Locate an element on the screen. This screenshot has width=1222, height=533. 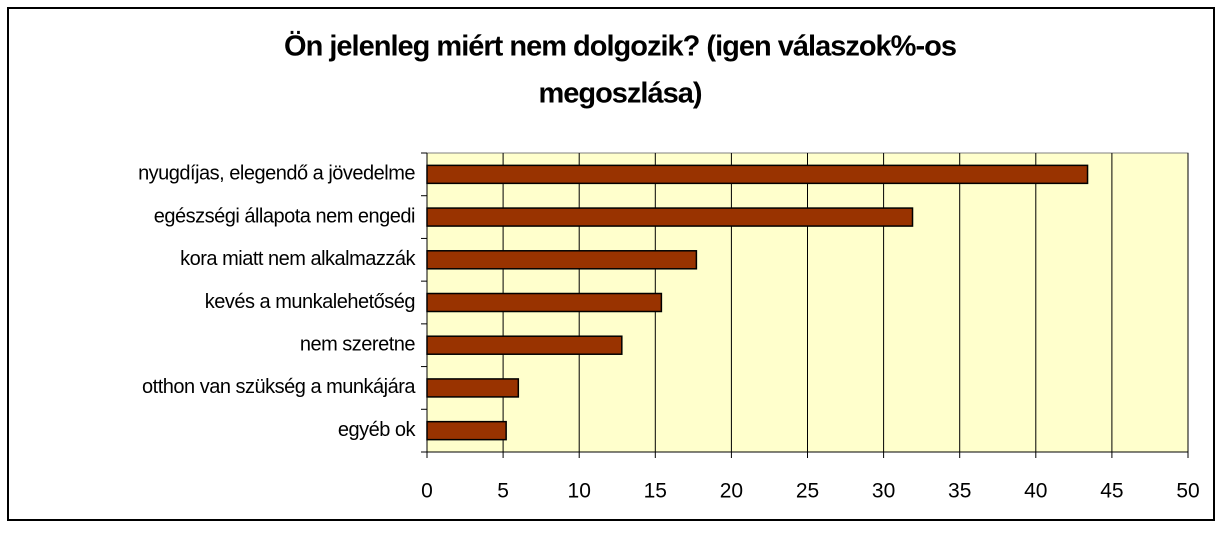
x-tick-label: 45 is located at coordinates (1111, 491).